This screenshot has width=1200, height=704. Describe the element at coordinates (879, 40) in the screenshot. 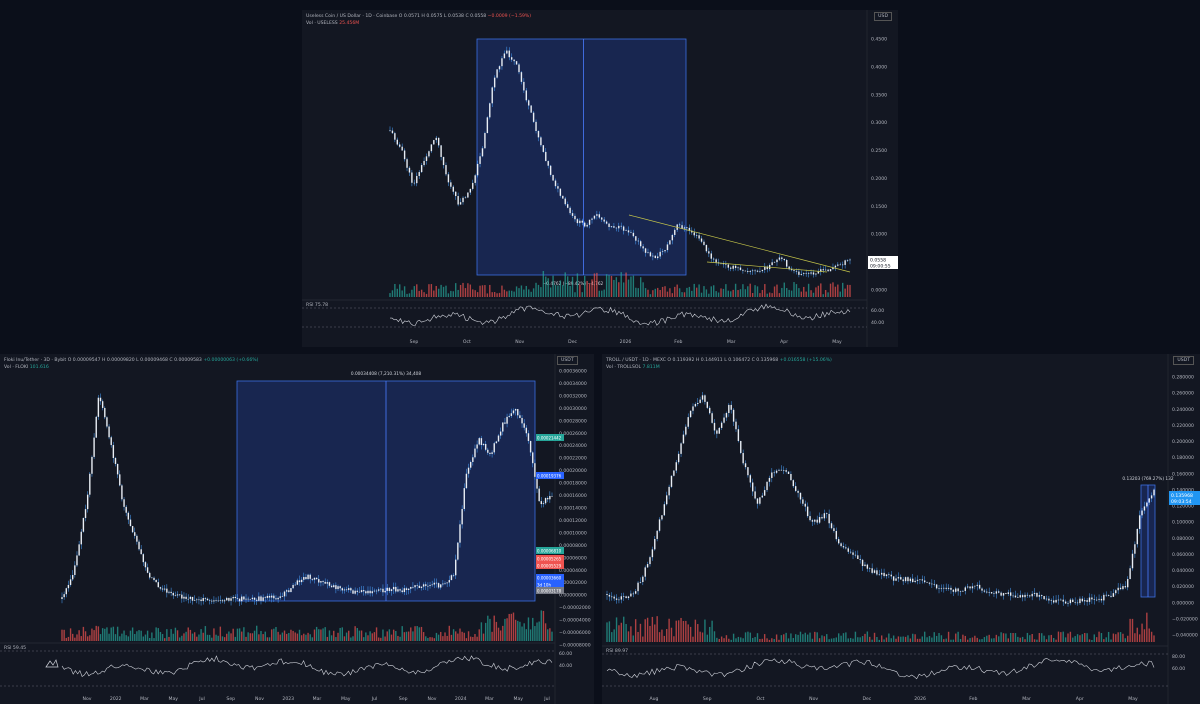

I see `price-tick-label: 0.4500` at that location.